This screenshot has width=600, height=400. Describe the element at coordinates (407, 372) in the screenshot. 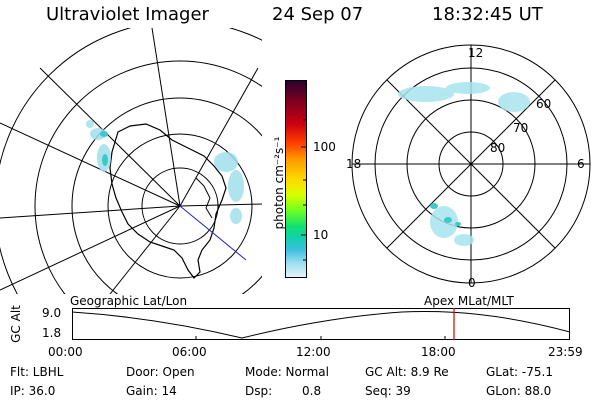

I see `gc-altitude-info: GC Alt: 8.9 Re` at that location.